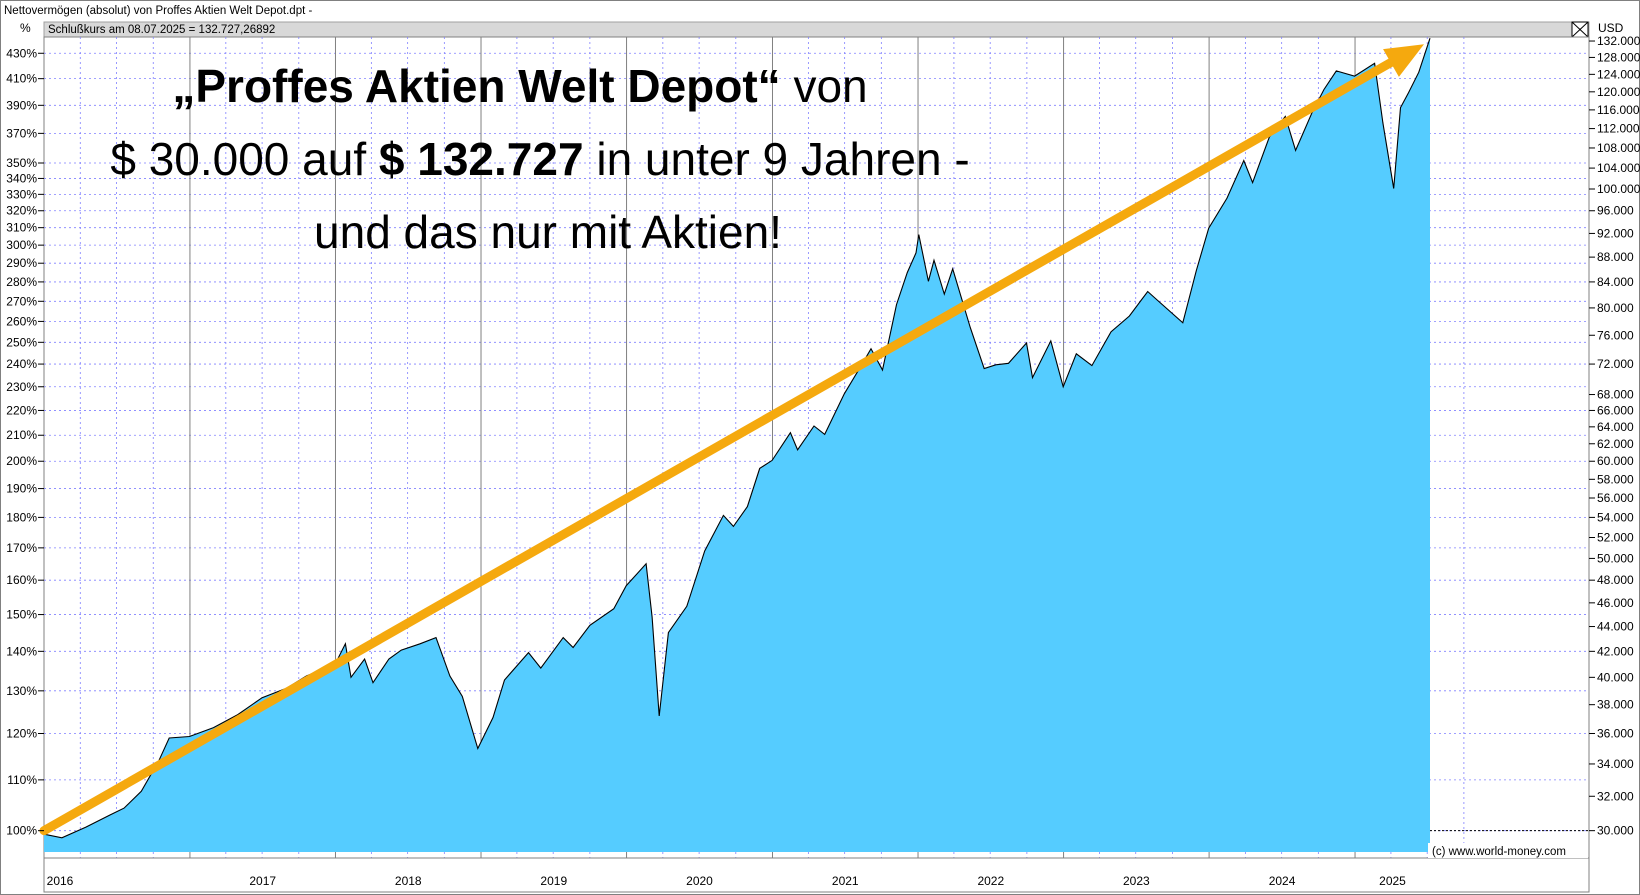 The image size is (1640, 895). Describe the element at coordinates (21, 461) in the screenshot. I see `y-left-tick-label: 200%` at that location.